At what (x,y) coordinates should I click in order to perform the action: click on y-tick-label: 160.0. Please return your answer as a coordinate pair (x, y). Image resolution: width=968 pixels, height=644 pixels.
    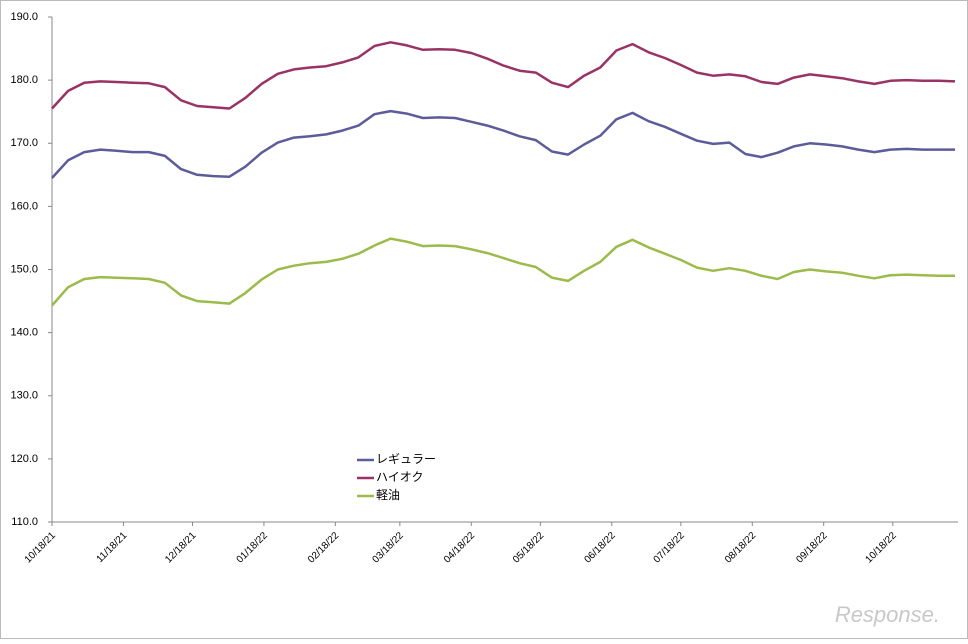
    Looking at the image, I should click on (24, 206).